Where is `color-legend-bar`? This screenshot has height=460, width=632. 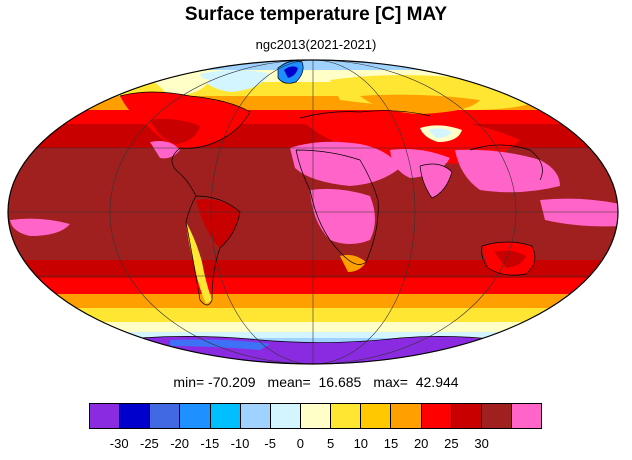
color-legend-bar is located at coordinates (315, 416).